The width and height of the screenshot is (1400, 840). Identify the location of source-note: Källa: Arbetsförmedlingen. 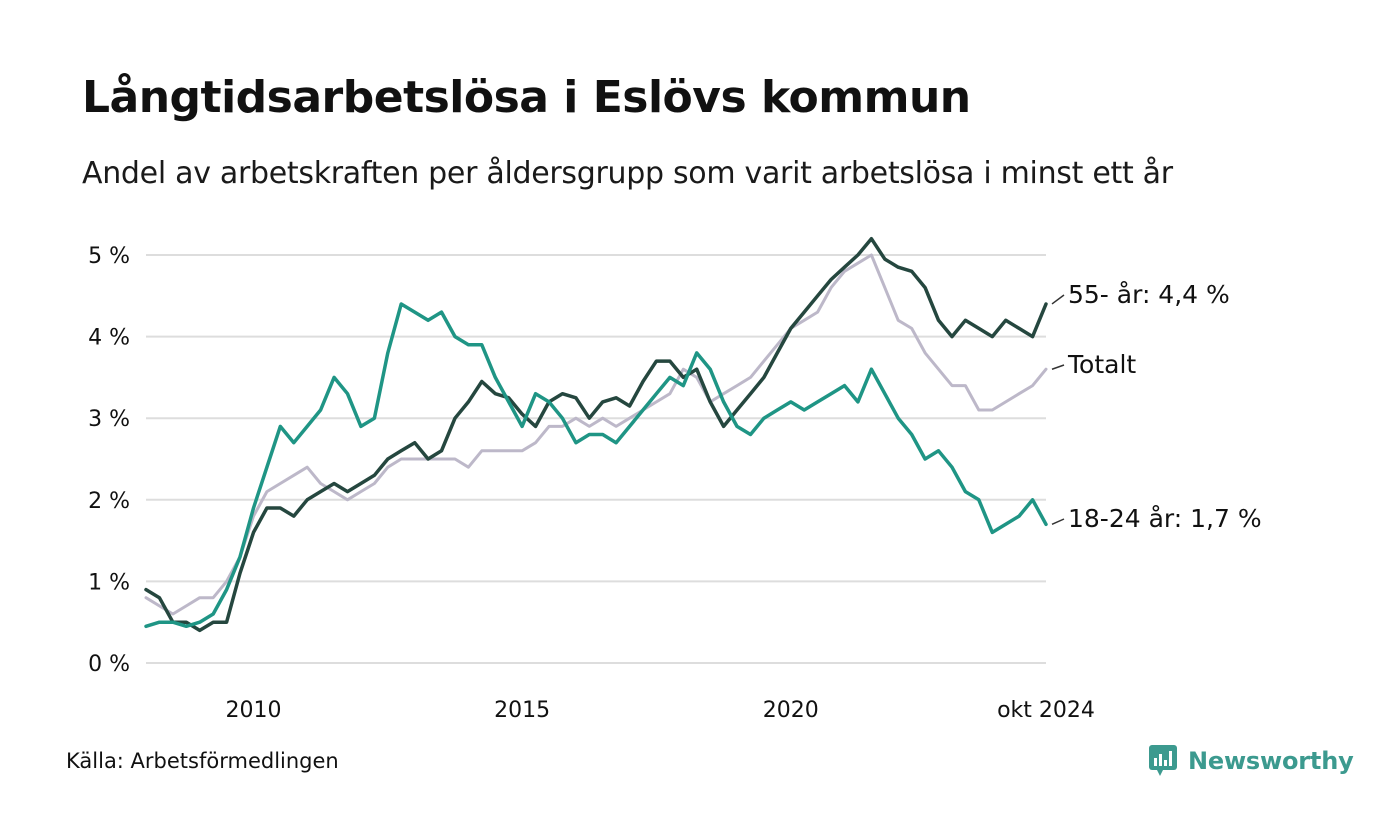
(202, 761).